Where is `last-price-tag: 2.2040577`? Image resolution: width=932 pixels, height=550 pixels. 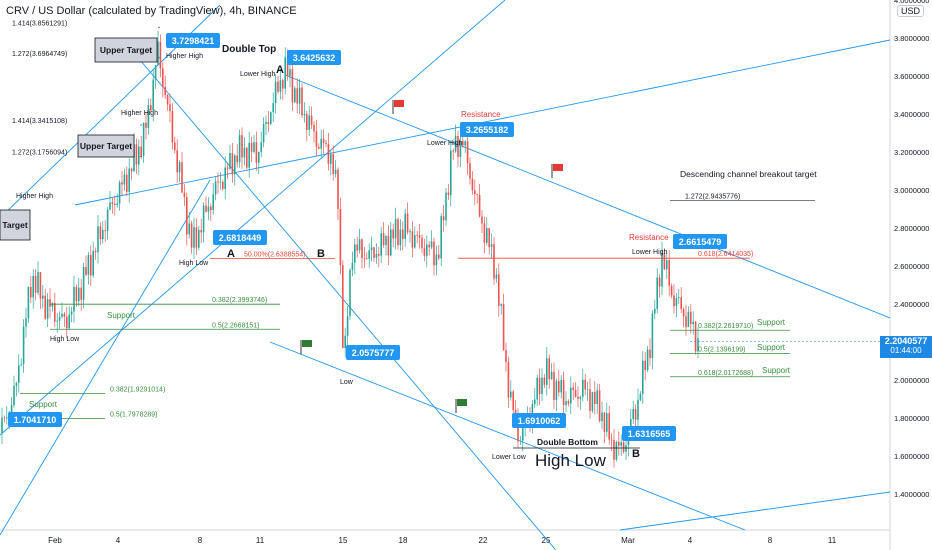 last-price-tag: 2.2040577 is located at coordinates (906, 341).